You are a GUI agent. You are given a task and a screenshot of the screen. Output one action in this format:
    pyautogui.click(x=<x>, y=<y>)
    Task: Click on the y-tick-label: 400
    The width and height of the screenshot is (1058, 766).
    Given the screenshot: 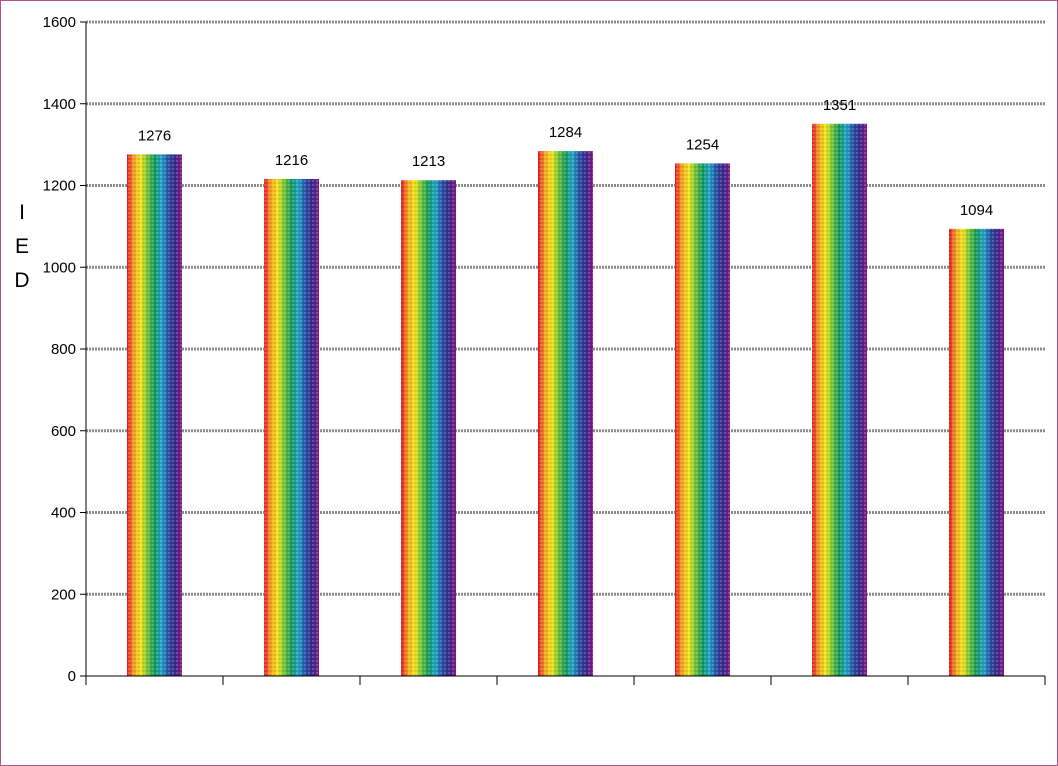 What is the action you would take?
    pyautogui.click(x=63, y=513)
    